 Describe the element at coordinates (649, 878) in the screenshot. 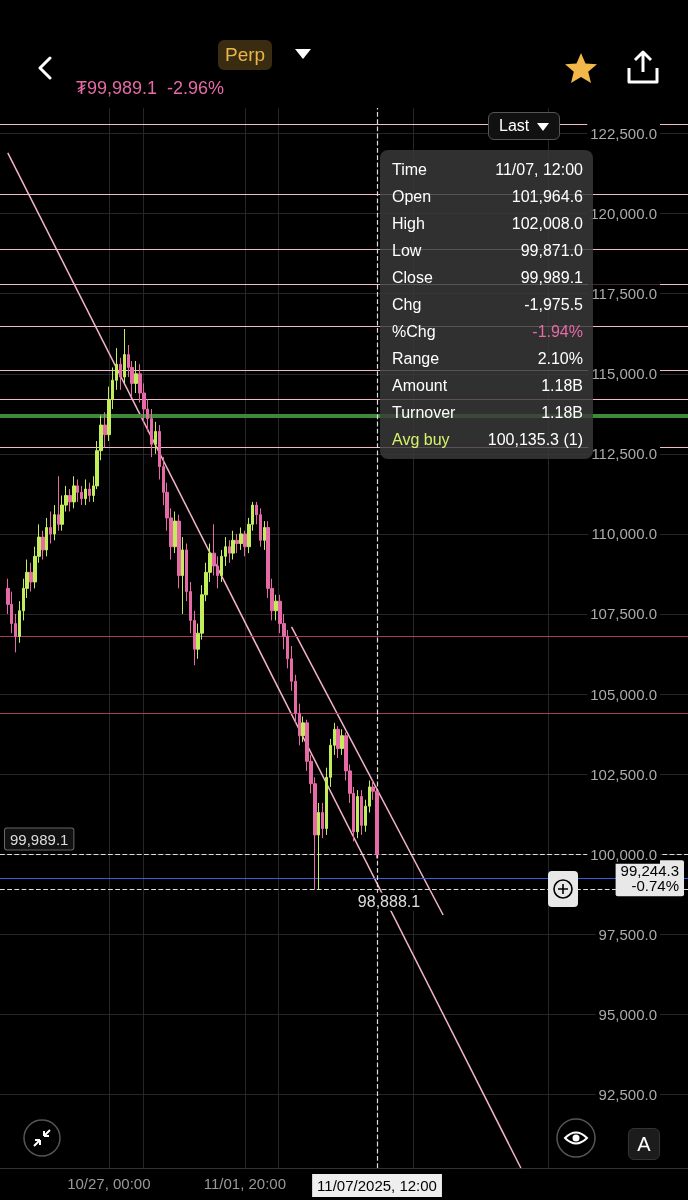

I see `ref-line-label: 99,244.3 -0.74%` at that location.